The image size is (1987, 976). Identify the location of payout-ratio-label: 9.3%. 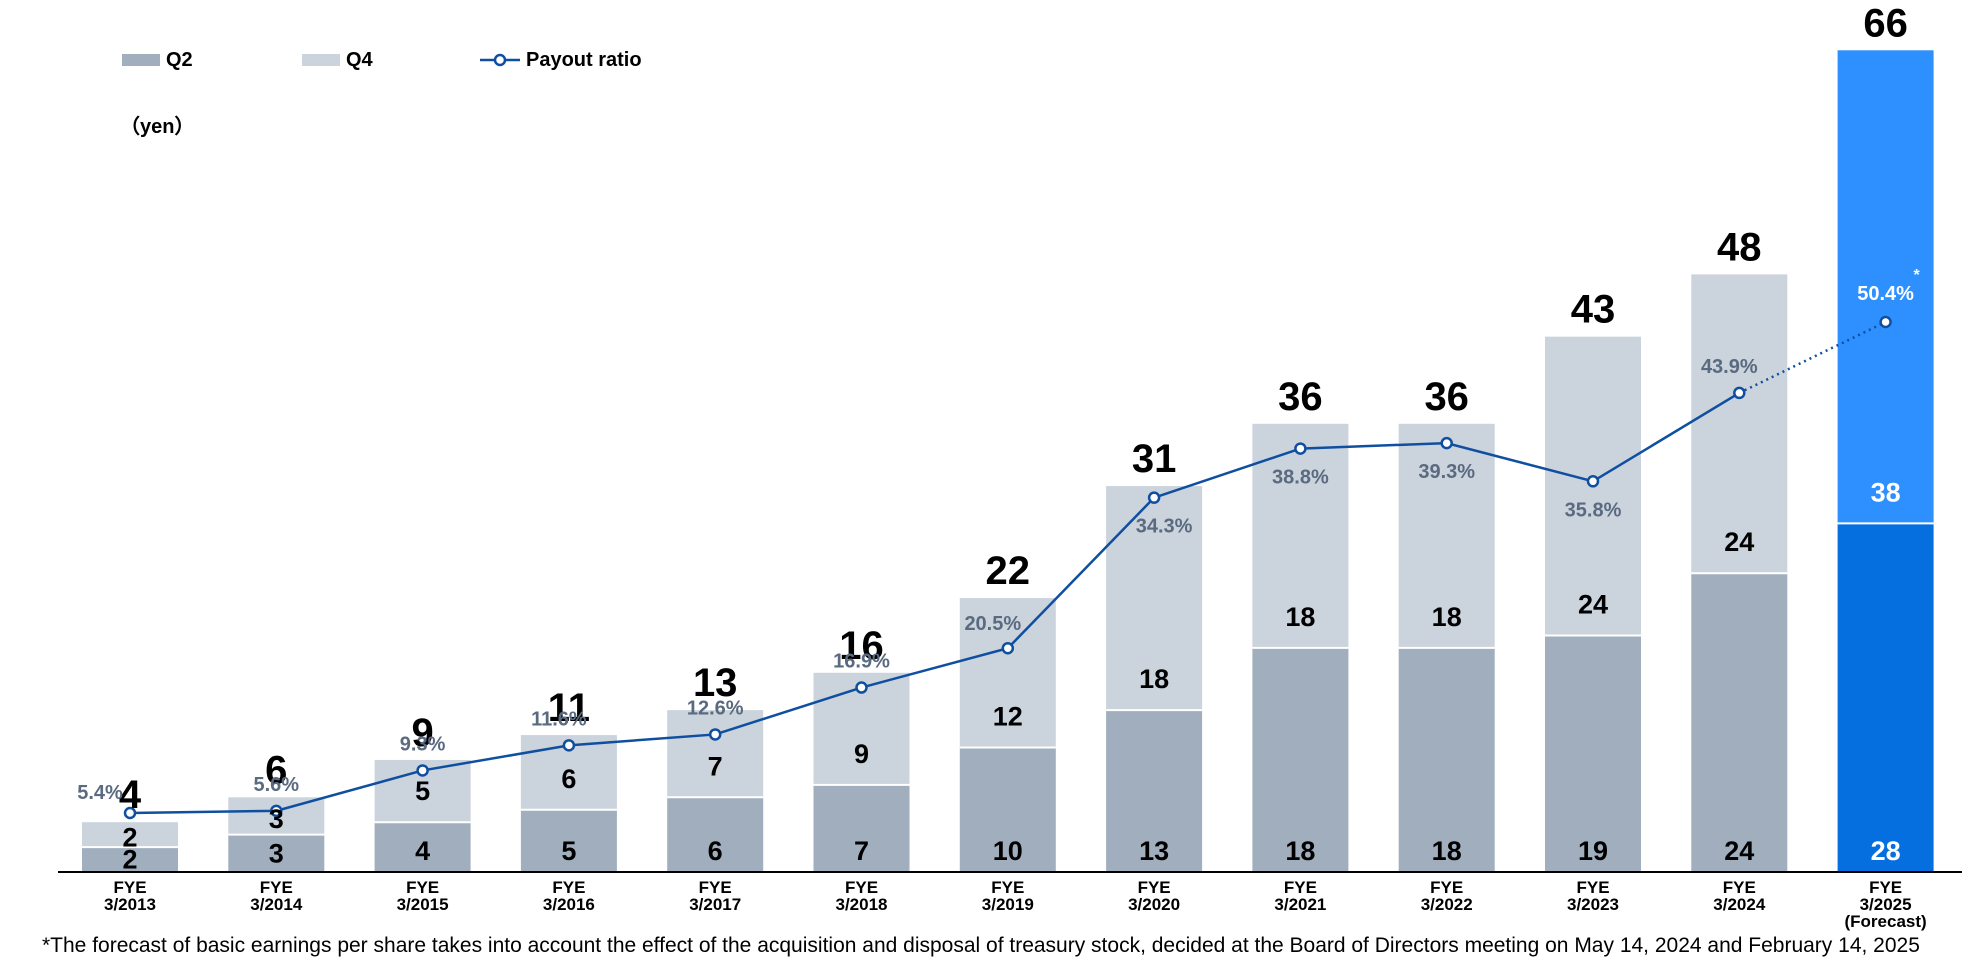
(423, 744).